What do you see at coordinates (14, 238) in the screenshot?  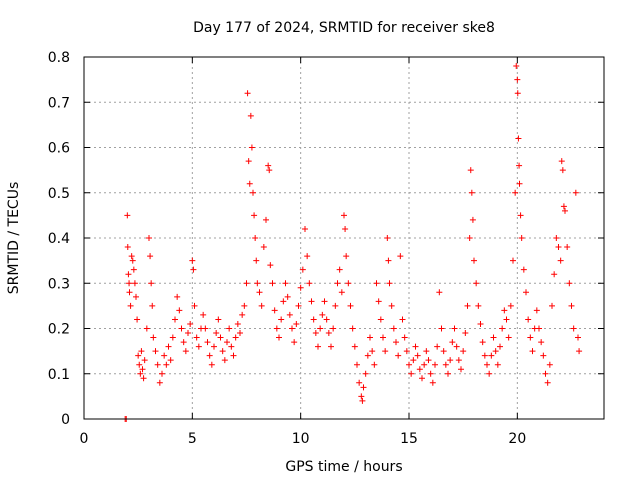 I see `y-axis-label: SRMTID / TECUs` at bounding box center [14, 238].